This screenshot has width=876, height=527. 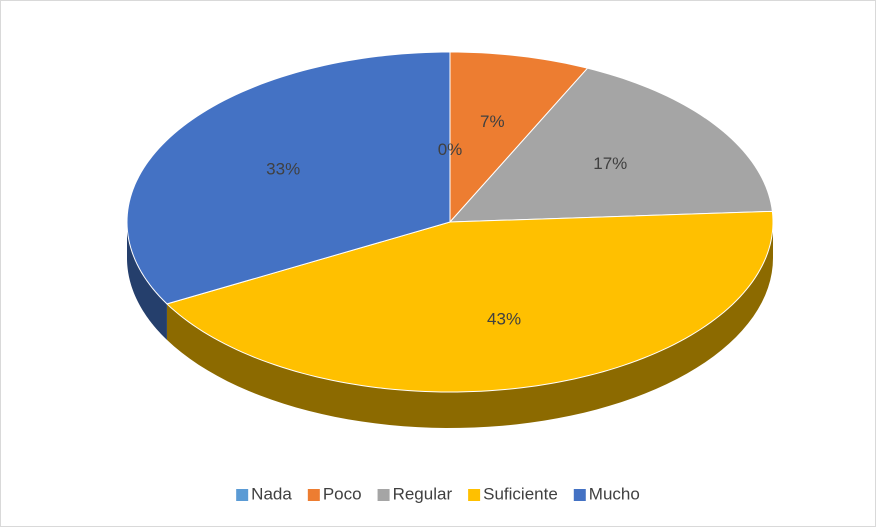 I want to click on legend-label: Nada, so click(x=271, y=493).